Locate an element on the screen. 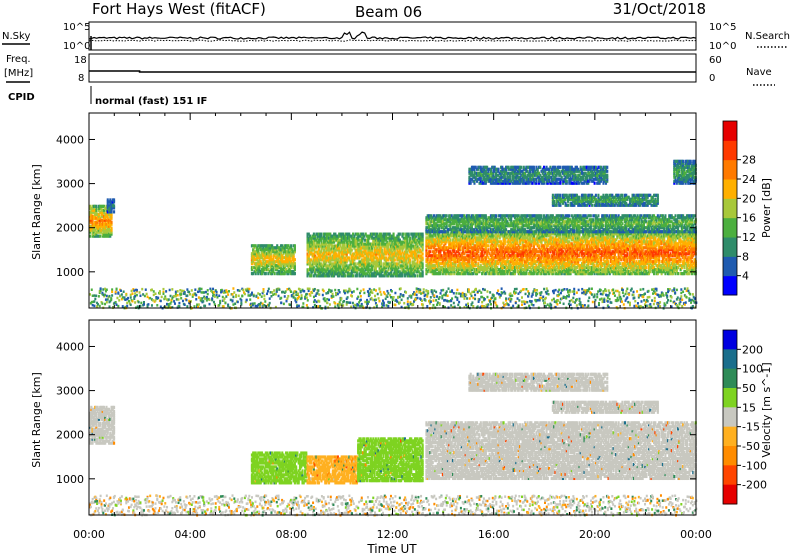 The height and width of the screenshot is (554, 800). beam-label: Beam 06 is located at coordinates (388, 12).